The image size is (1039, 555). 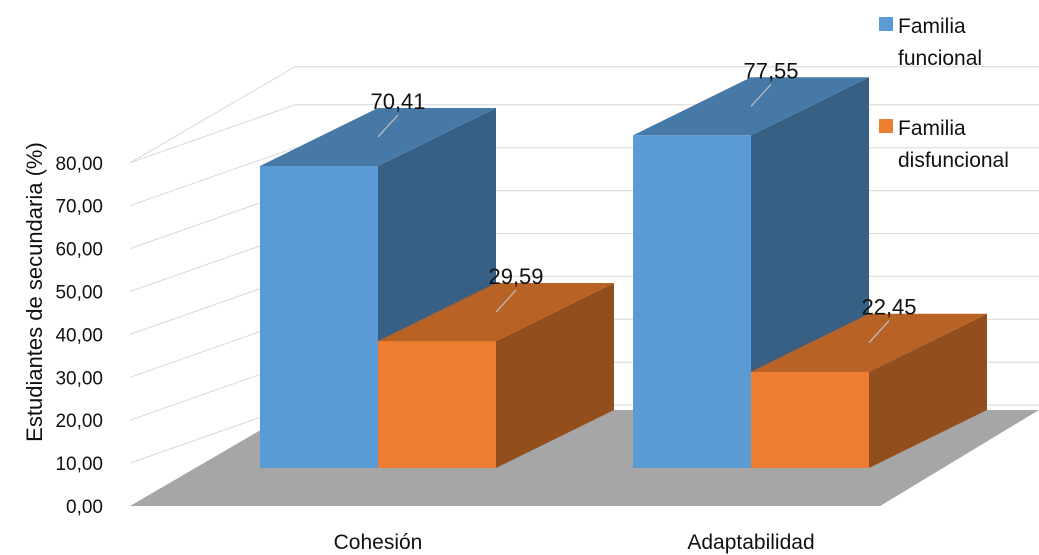 I want to click on legend-label-funcional: Familia funcional, so click(x=940, y=43).